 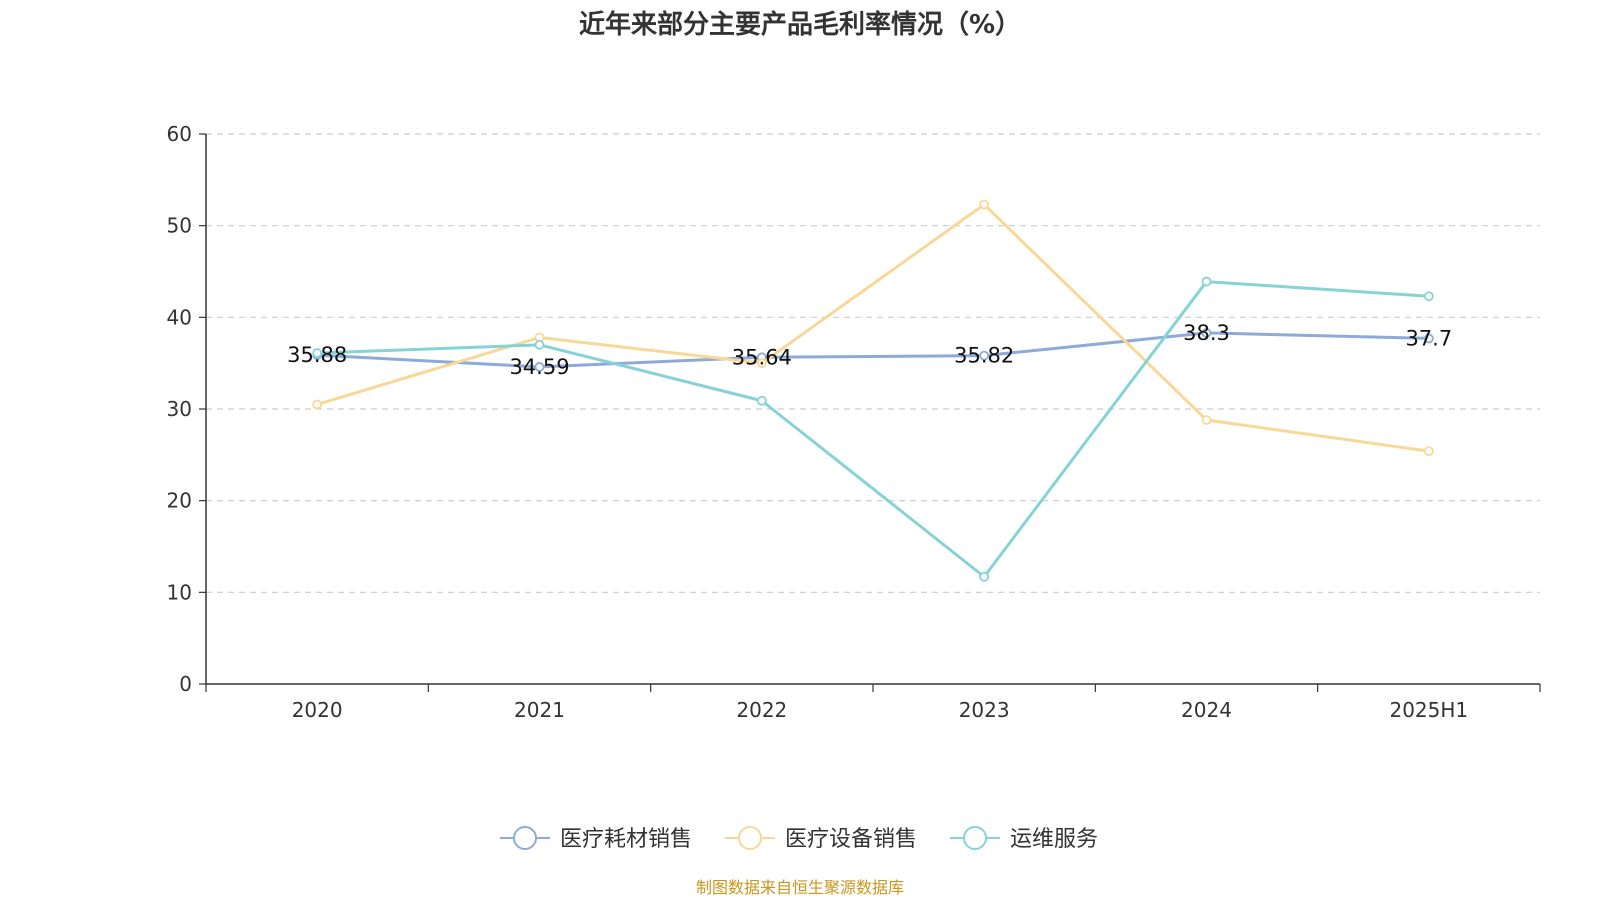 I want to click on source-note: 制图数据来自恒生聚源数据库, so click(x=800, y=887).